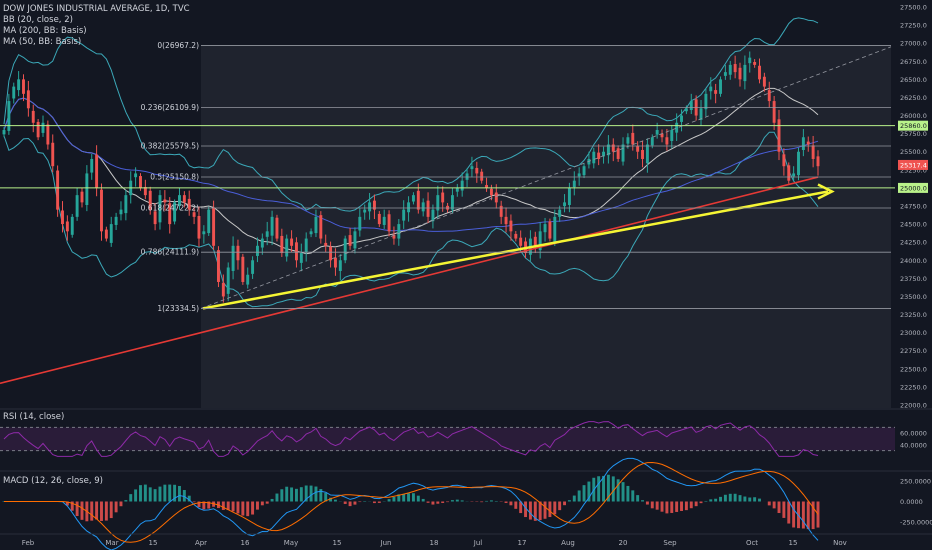 The width and height of the screenshot is (932, 550). I want to click on macd-line, so click(411, 503).